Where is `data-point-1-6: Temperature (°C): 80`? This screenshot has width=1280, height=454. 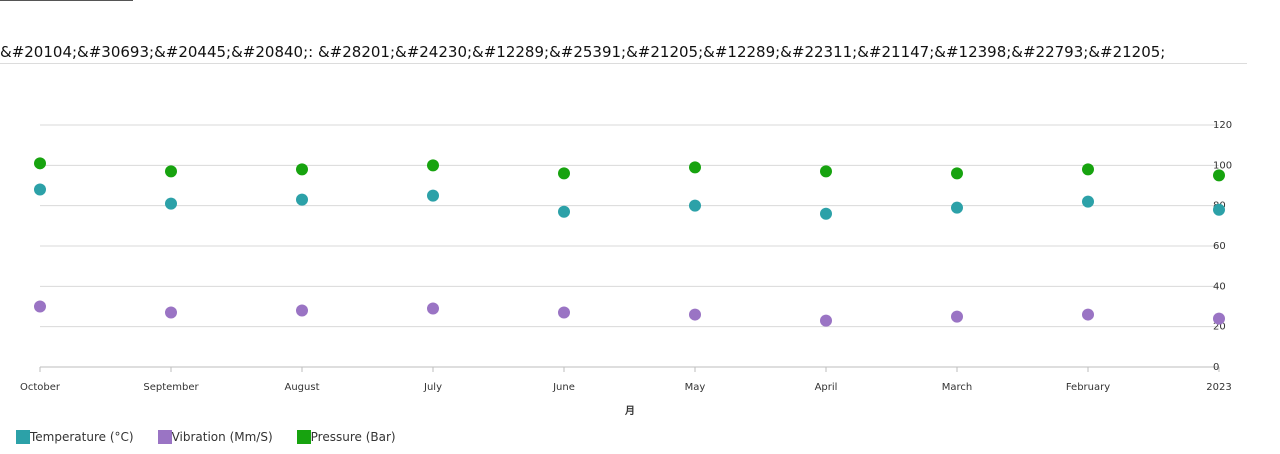 data-point-1-6: Temperature (°C): 80 is located at coordinates (695, 205).